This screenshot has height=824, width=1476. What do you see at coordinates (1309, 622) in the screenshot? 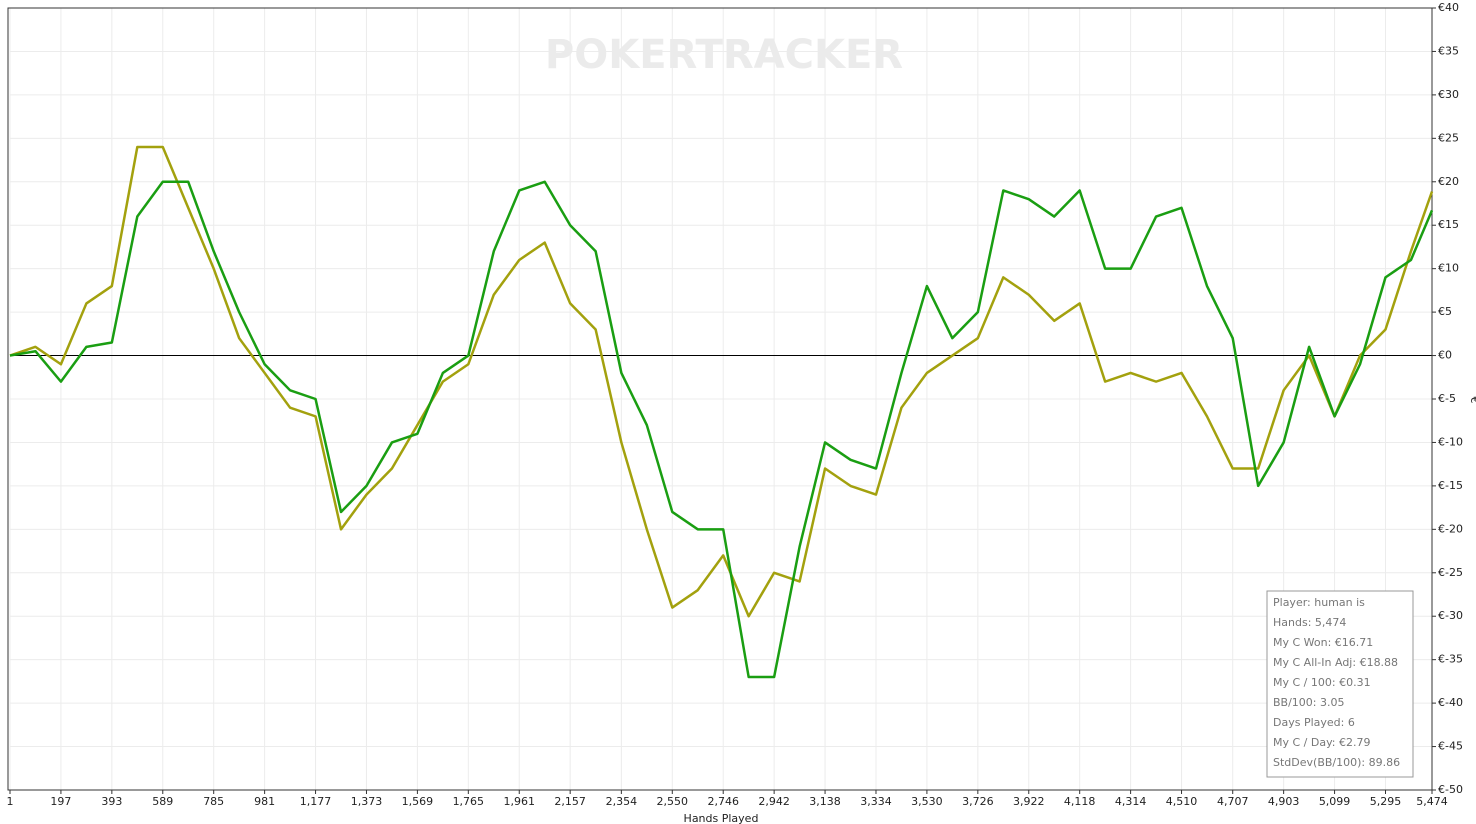
I see `stats-line: Hands: 5,474` at bounding box center [1309, 622].